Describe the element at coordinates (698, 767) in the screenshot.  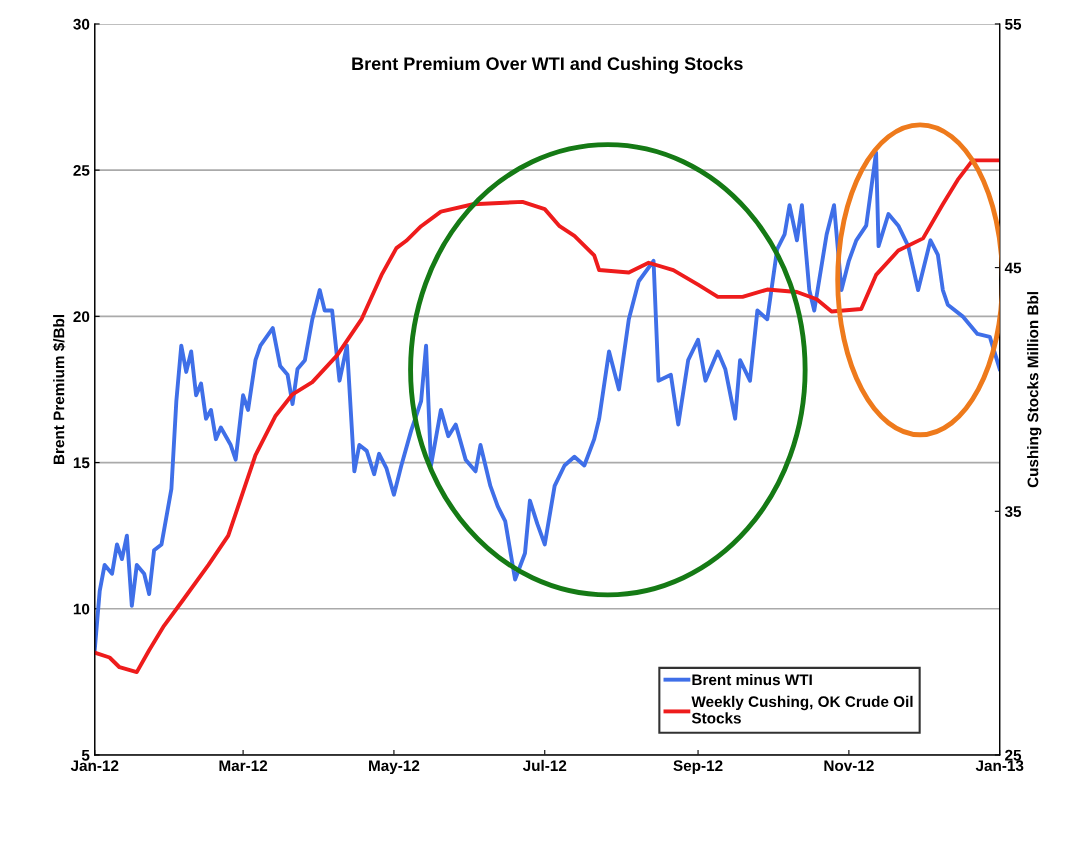
I see `x-tick-label: Sep-12` at that location.